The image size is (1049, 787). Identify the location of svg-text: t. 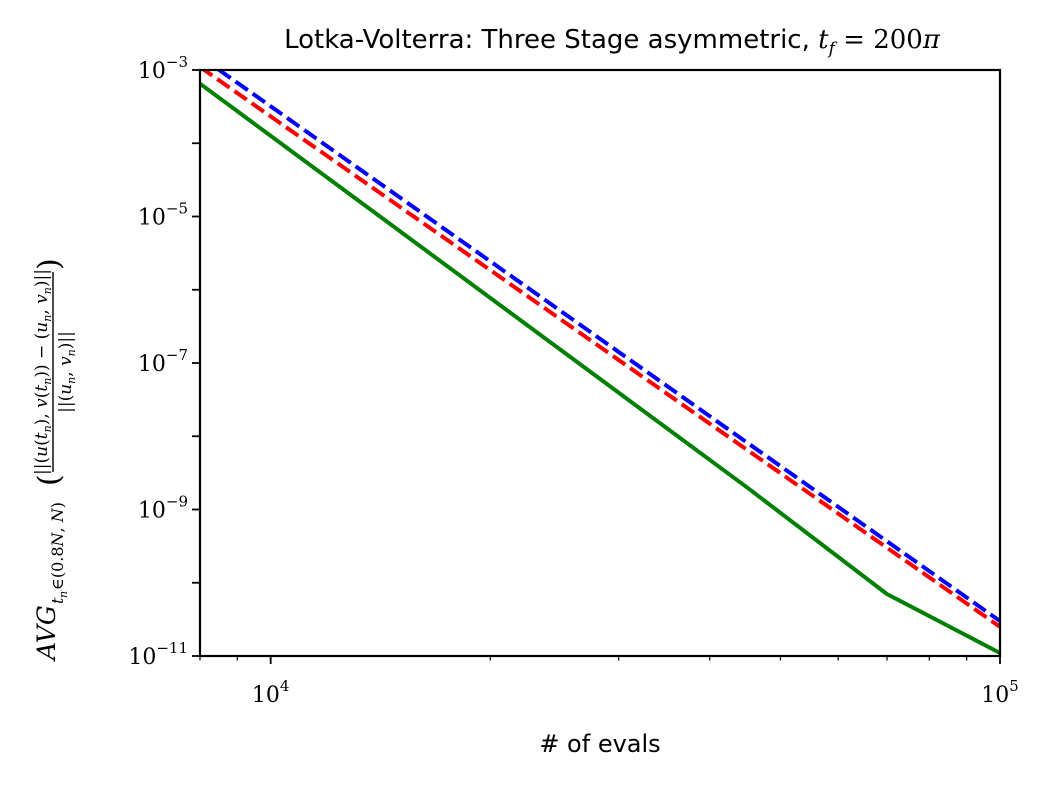
(57, 600).